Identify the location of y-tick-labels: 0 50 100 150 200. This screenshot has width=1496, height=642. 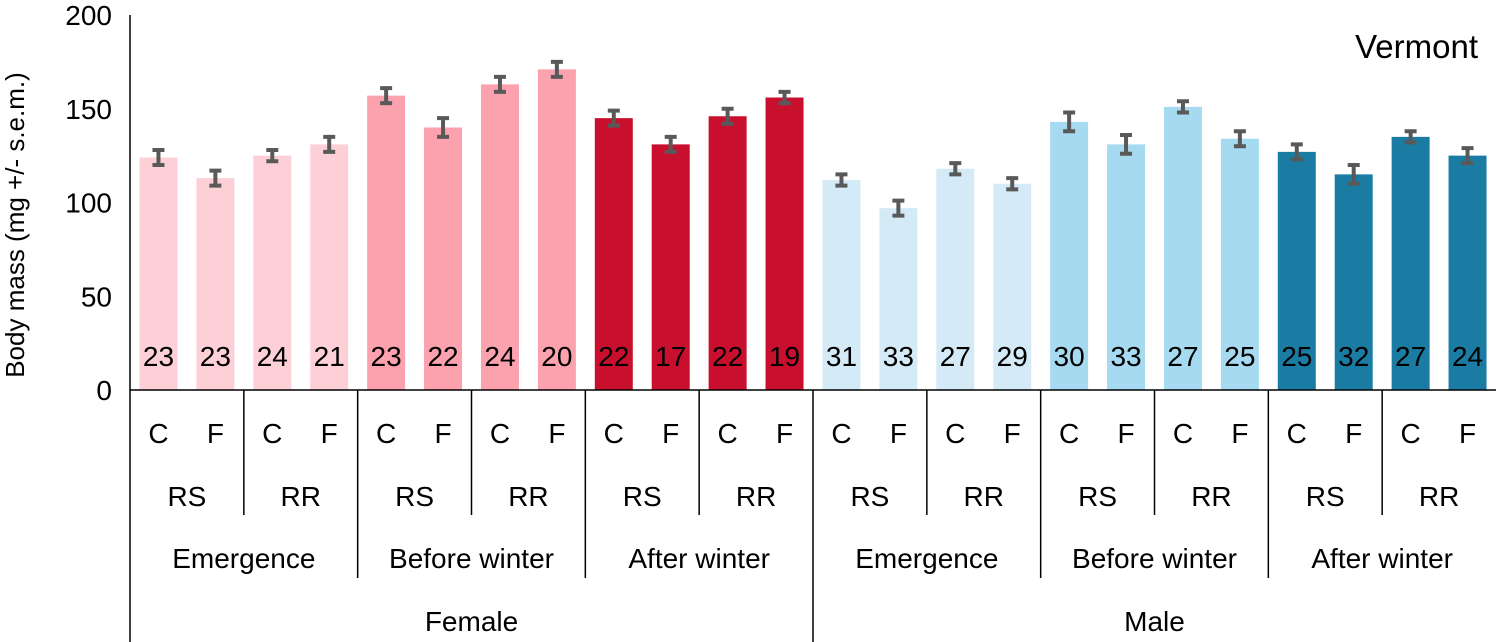
(88, 203).